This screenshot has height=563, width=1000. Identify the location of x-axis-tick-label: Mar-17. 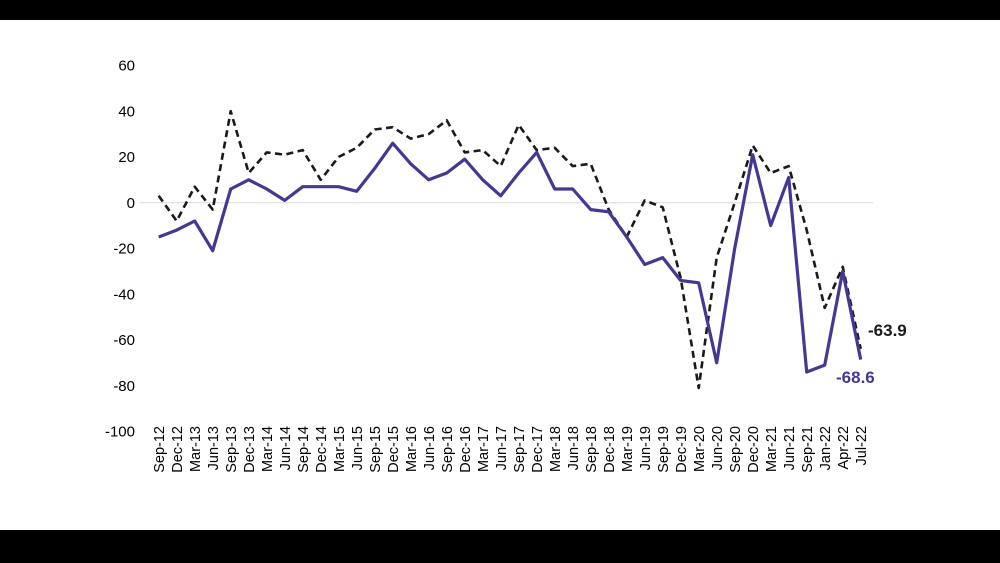
(484, 449).